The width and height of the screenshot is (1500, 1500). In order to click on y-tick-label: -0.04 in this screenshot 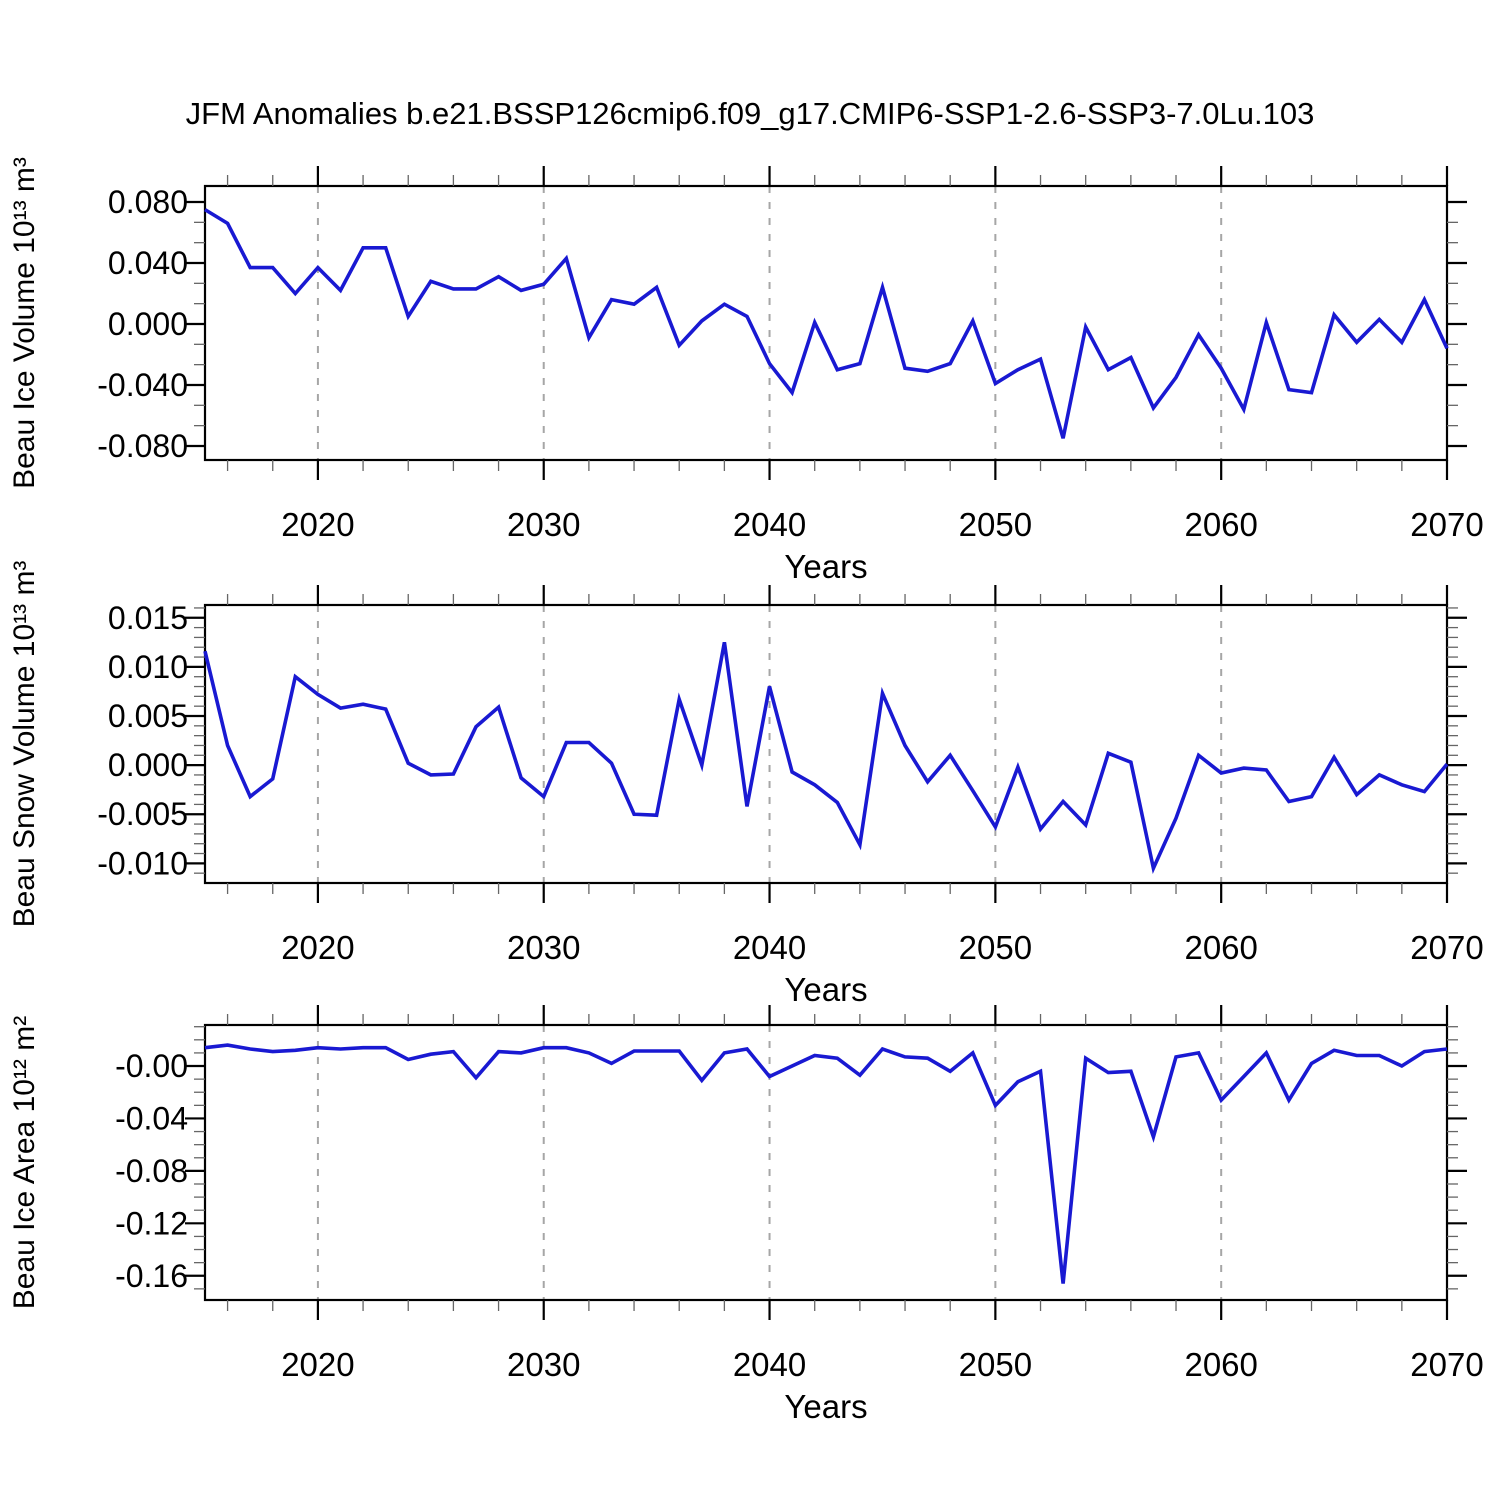, I will do `click(151, 1118)`.